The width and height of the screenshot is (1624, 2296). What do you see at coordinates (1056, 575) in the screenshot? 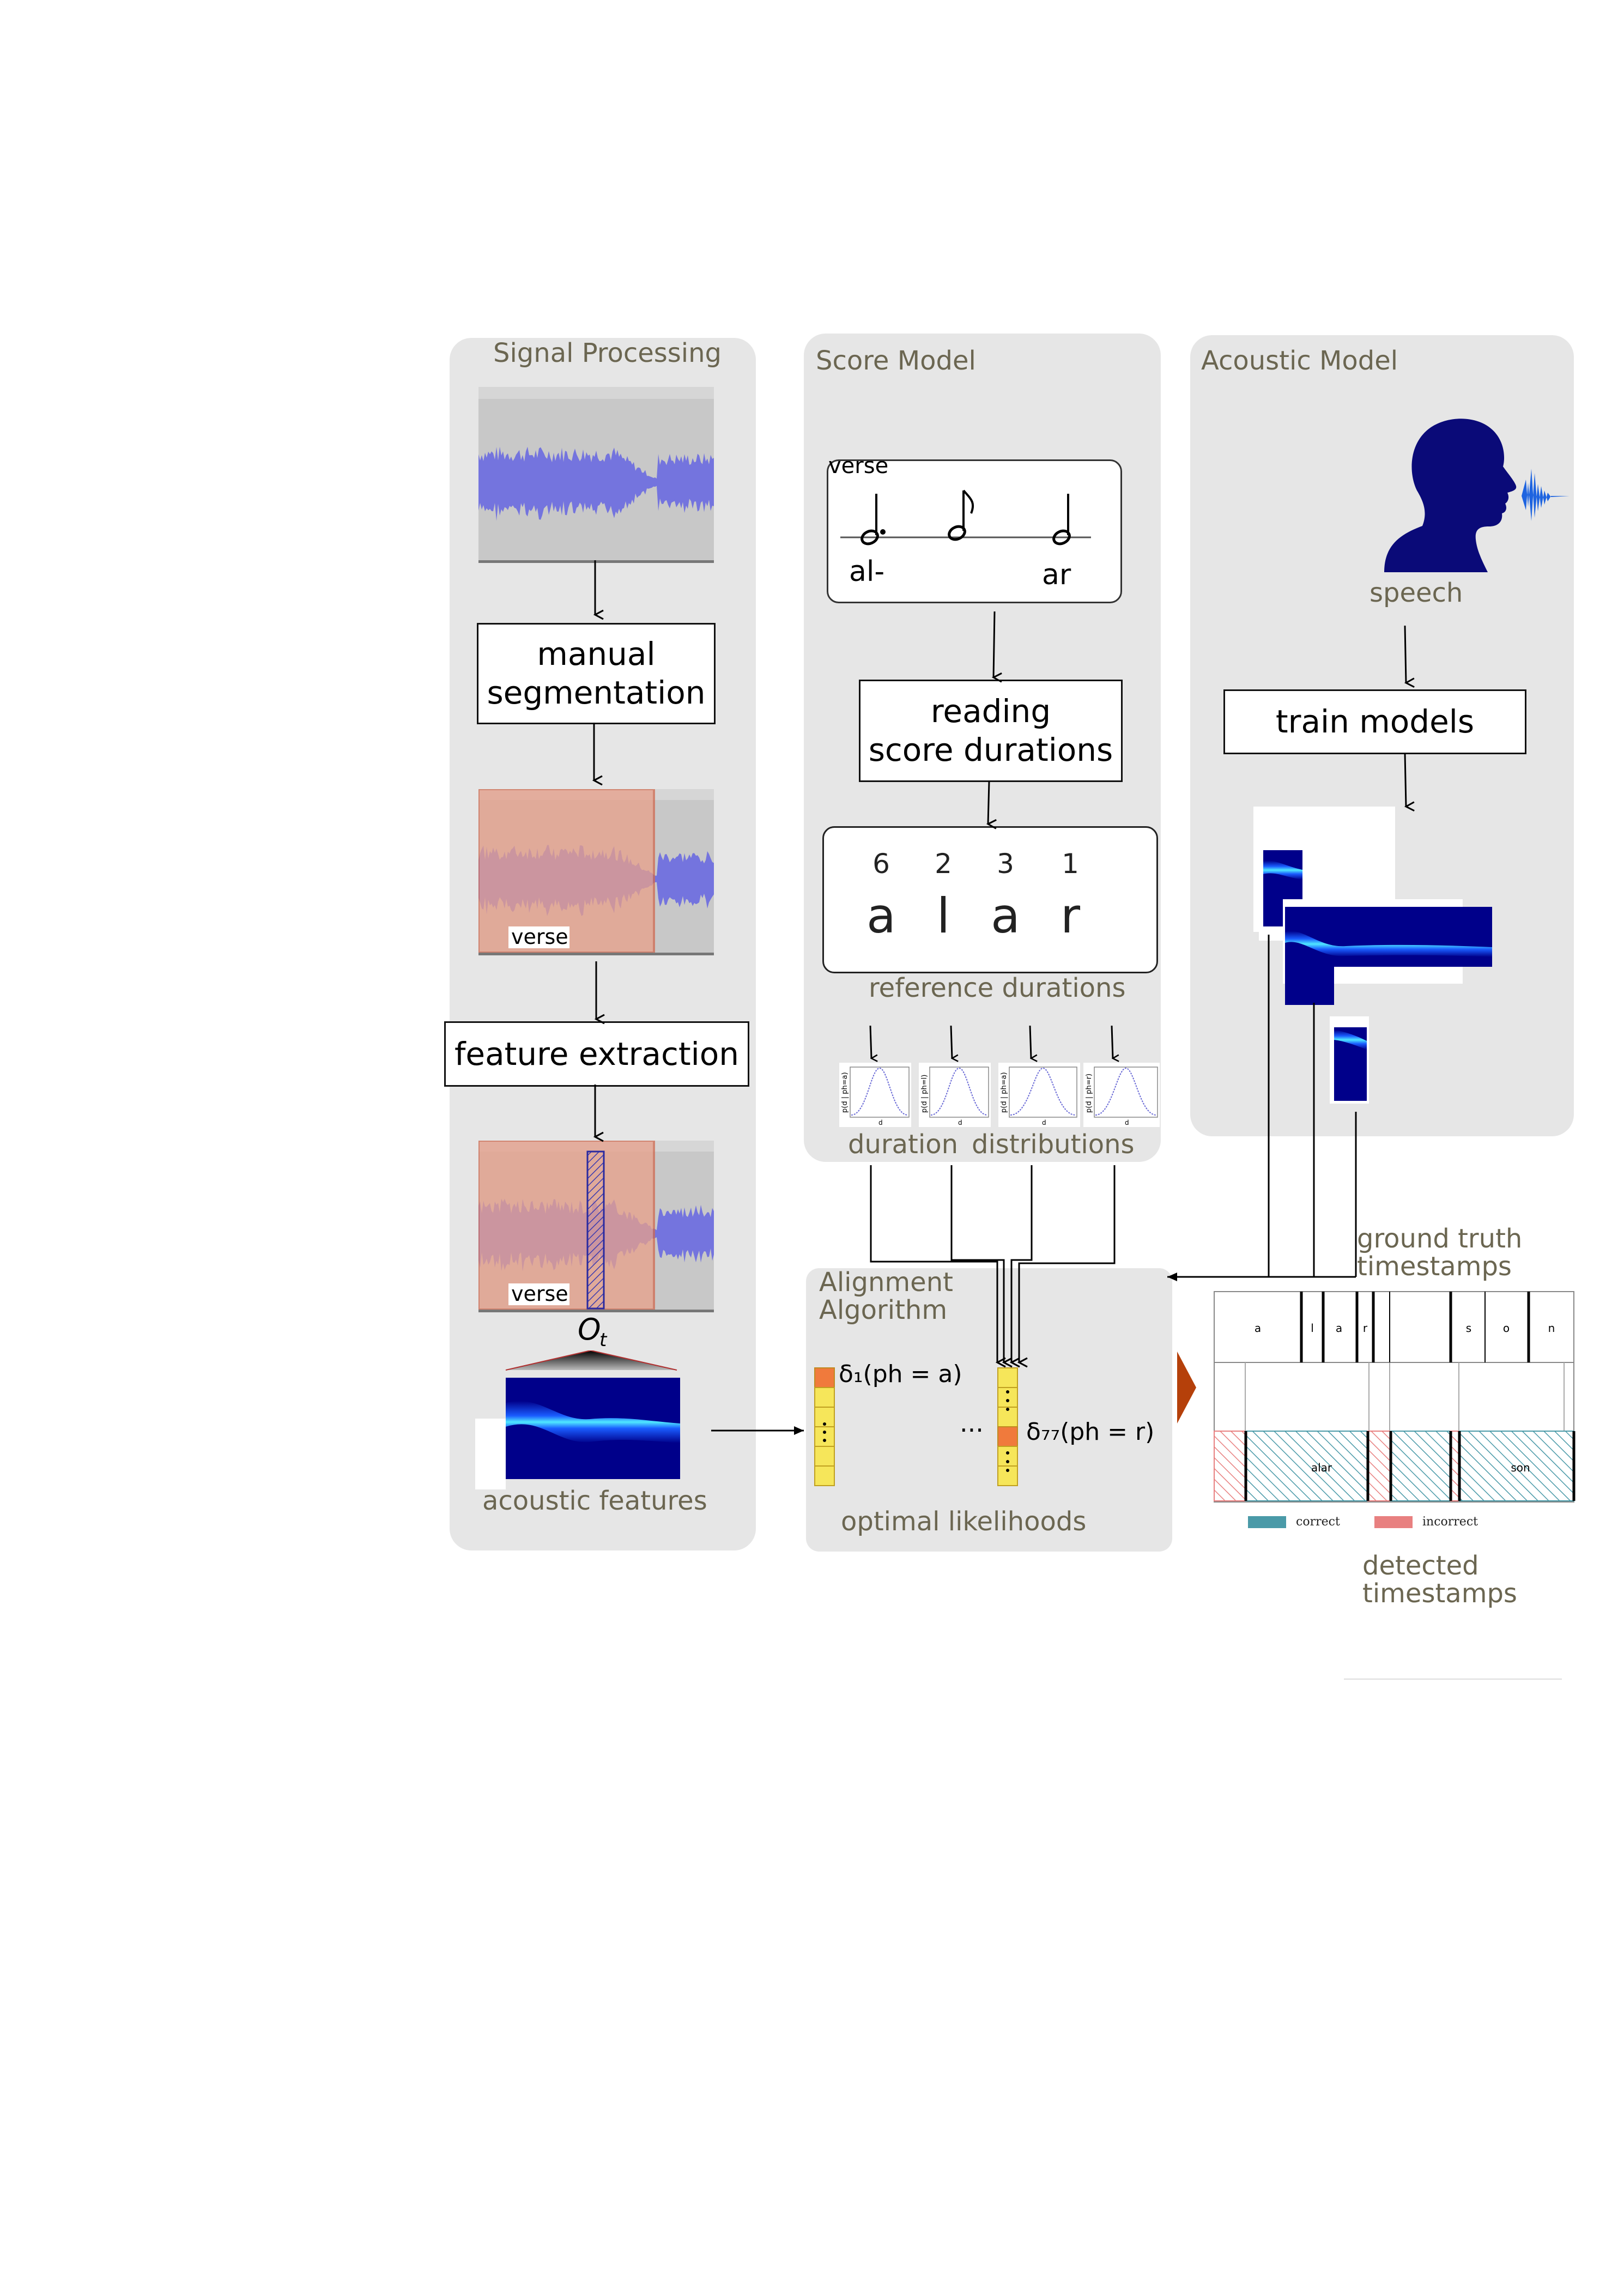
I see `syllable-ar: ar` at bounding box center [1056, 575].